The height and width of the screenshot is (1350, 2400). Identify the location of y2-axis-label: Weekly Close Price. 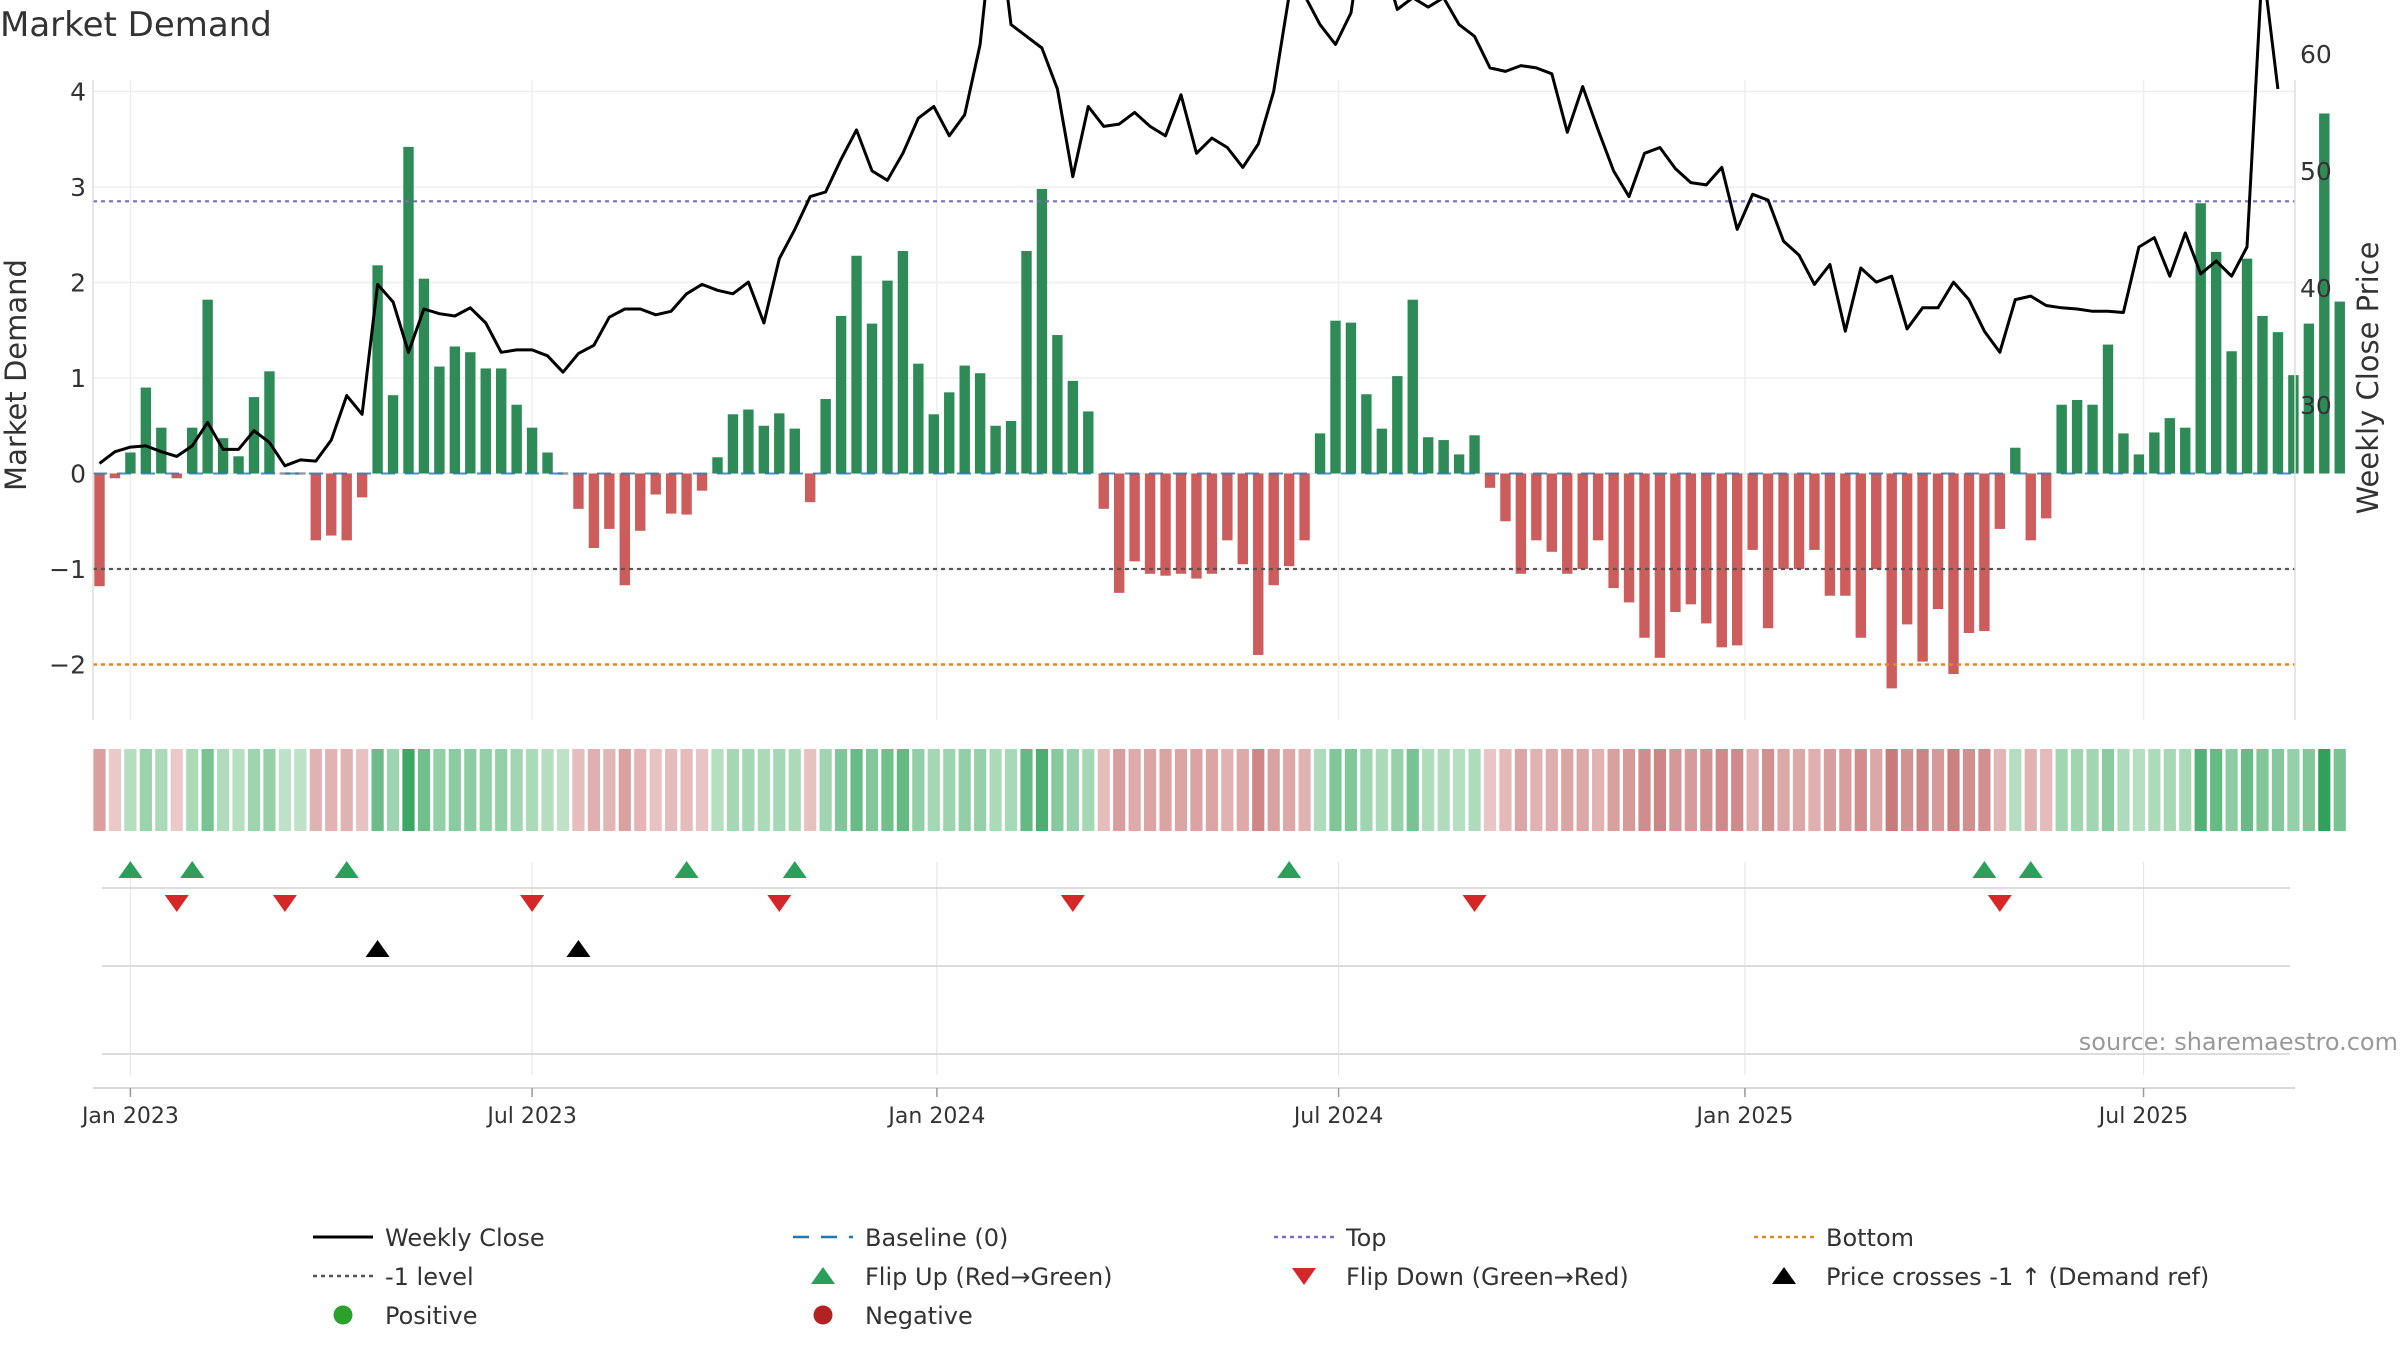
(2368, 378).